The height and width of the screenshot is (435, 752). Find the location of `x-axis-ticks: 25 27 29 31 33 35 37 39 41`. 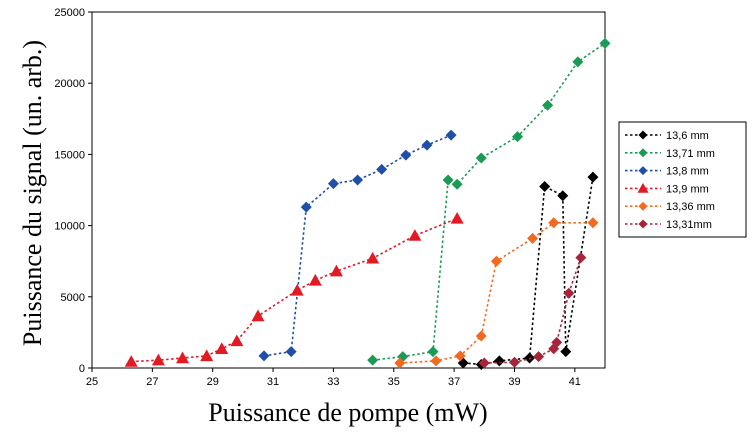

x-axis-ticks: 25 27 29 31 33 35 37 39 41 is located at coordinates (333, 378).